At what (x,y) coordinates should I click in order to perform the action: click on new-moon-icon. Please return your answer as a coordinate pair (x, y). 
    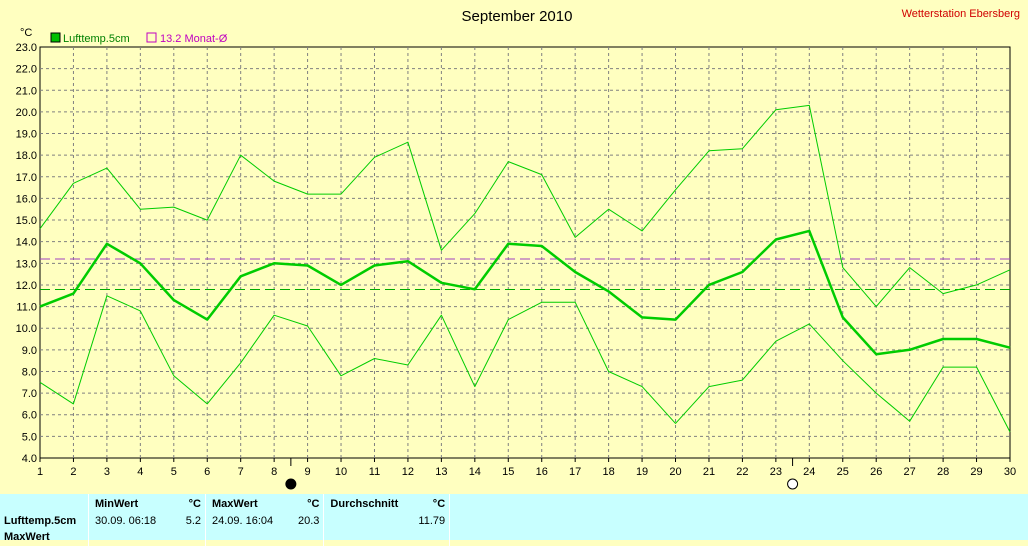
    Looking at the image, I should click on (291, 484).